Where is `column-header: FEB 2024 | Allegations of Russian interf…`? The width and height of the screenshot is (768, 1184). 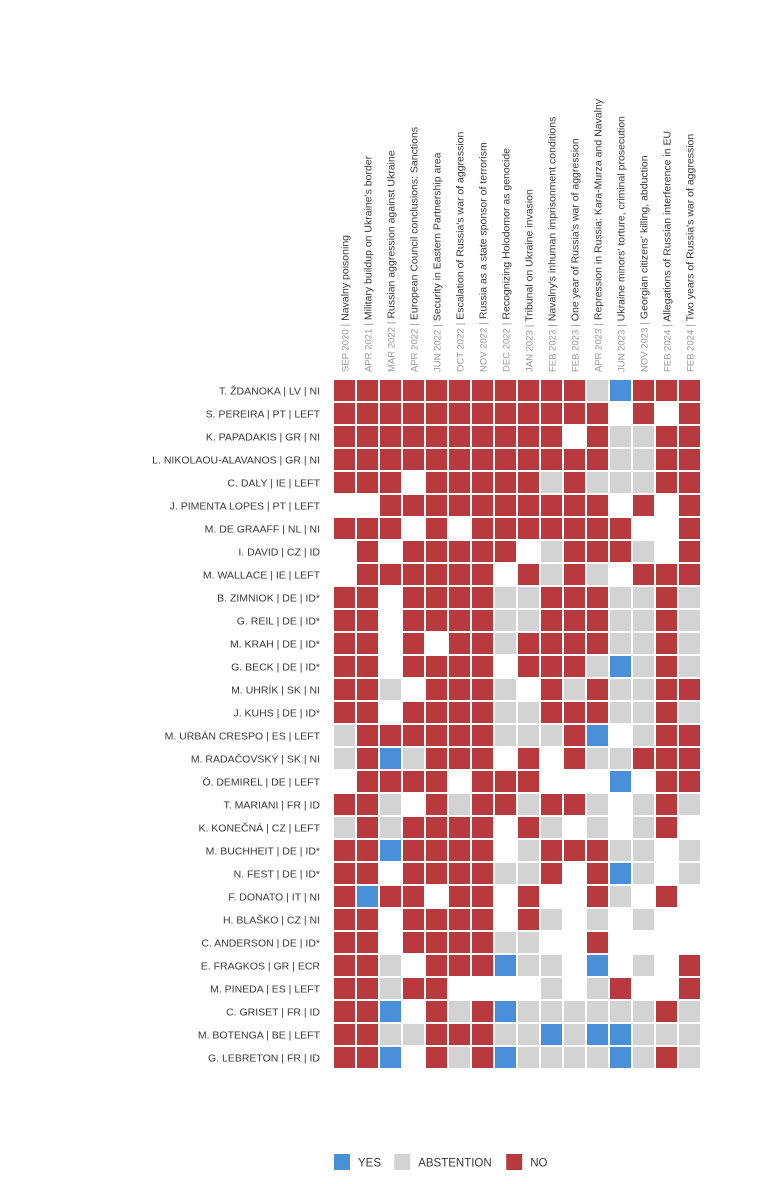
column-header: FEB 2024 | Allegations of Russian interf… is located at coordinates (668, 251).